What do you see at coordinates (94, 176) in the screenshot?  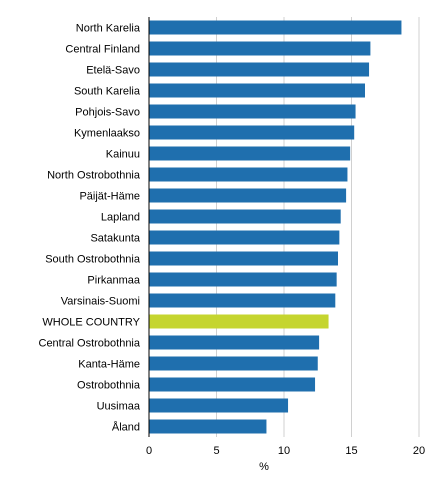 I see `category-label: North Ostrobothnia` at bounding box center [94, 176].